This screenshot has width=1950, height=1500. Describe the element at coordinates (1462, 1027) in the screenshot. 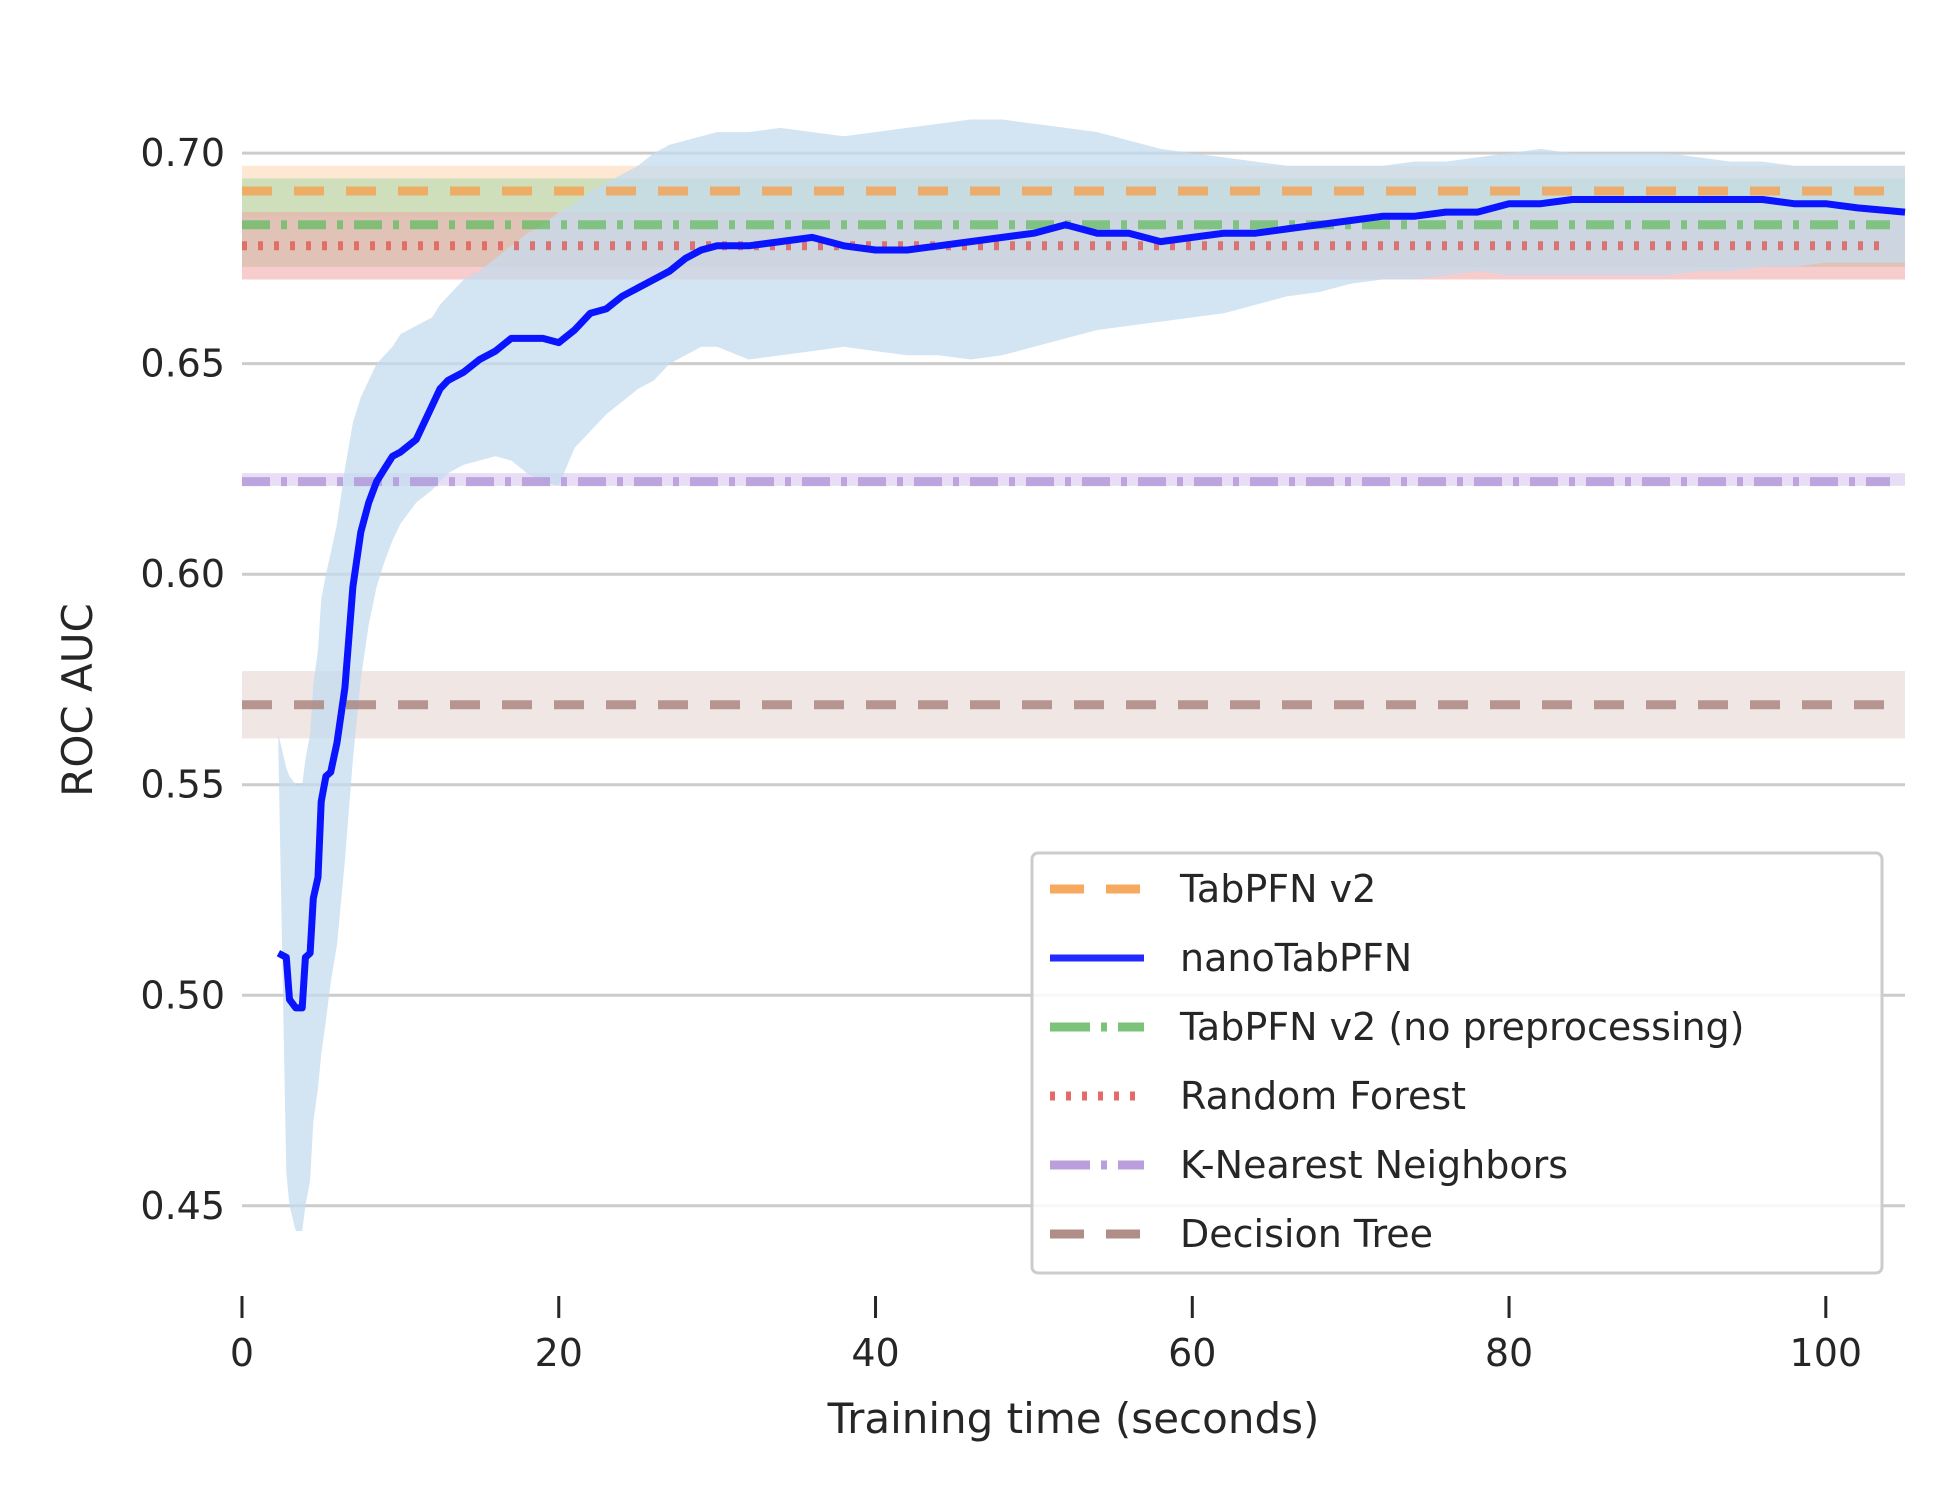

I see `legend-label: TabPFN v2 (no preprocessing)` at that location.